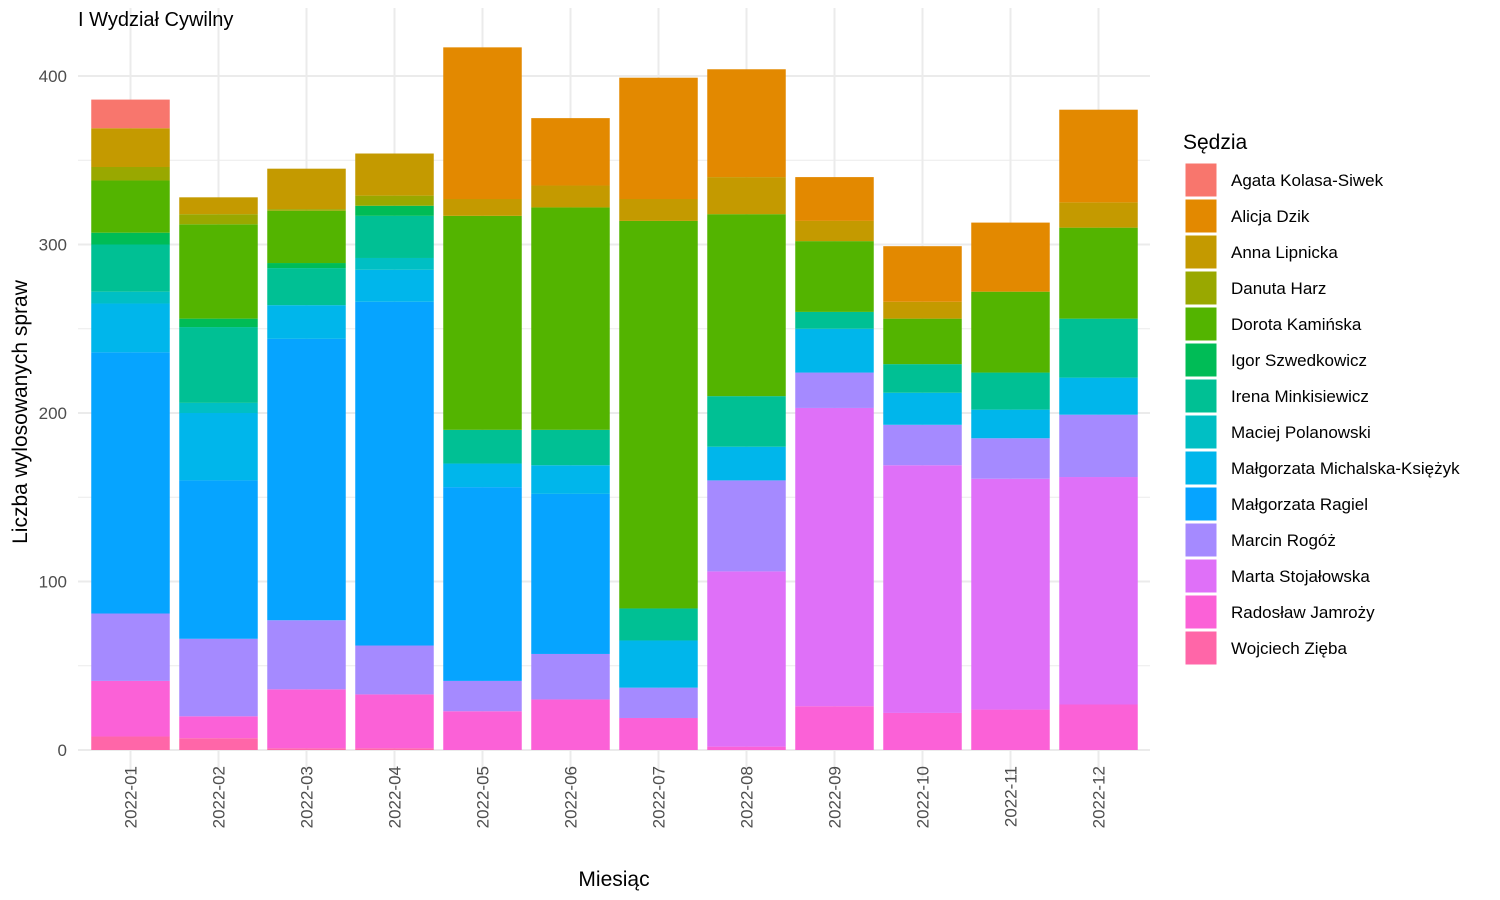 The width and height of the screenshot is (1500, 900). I want to click on bar-segment: Radosław Jamroży 2022-10: 22, so click(922, 731).